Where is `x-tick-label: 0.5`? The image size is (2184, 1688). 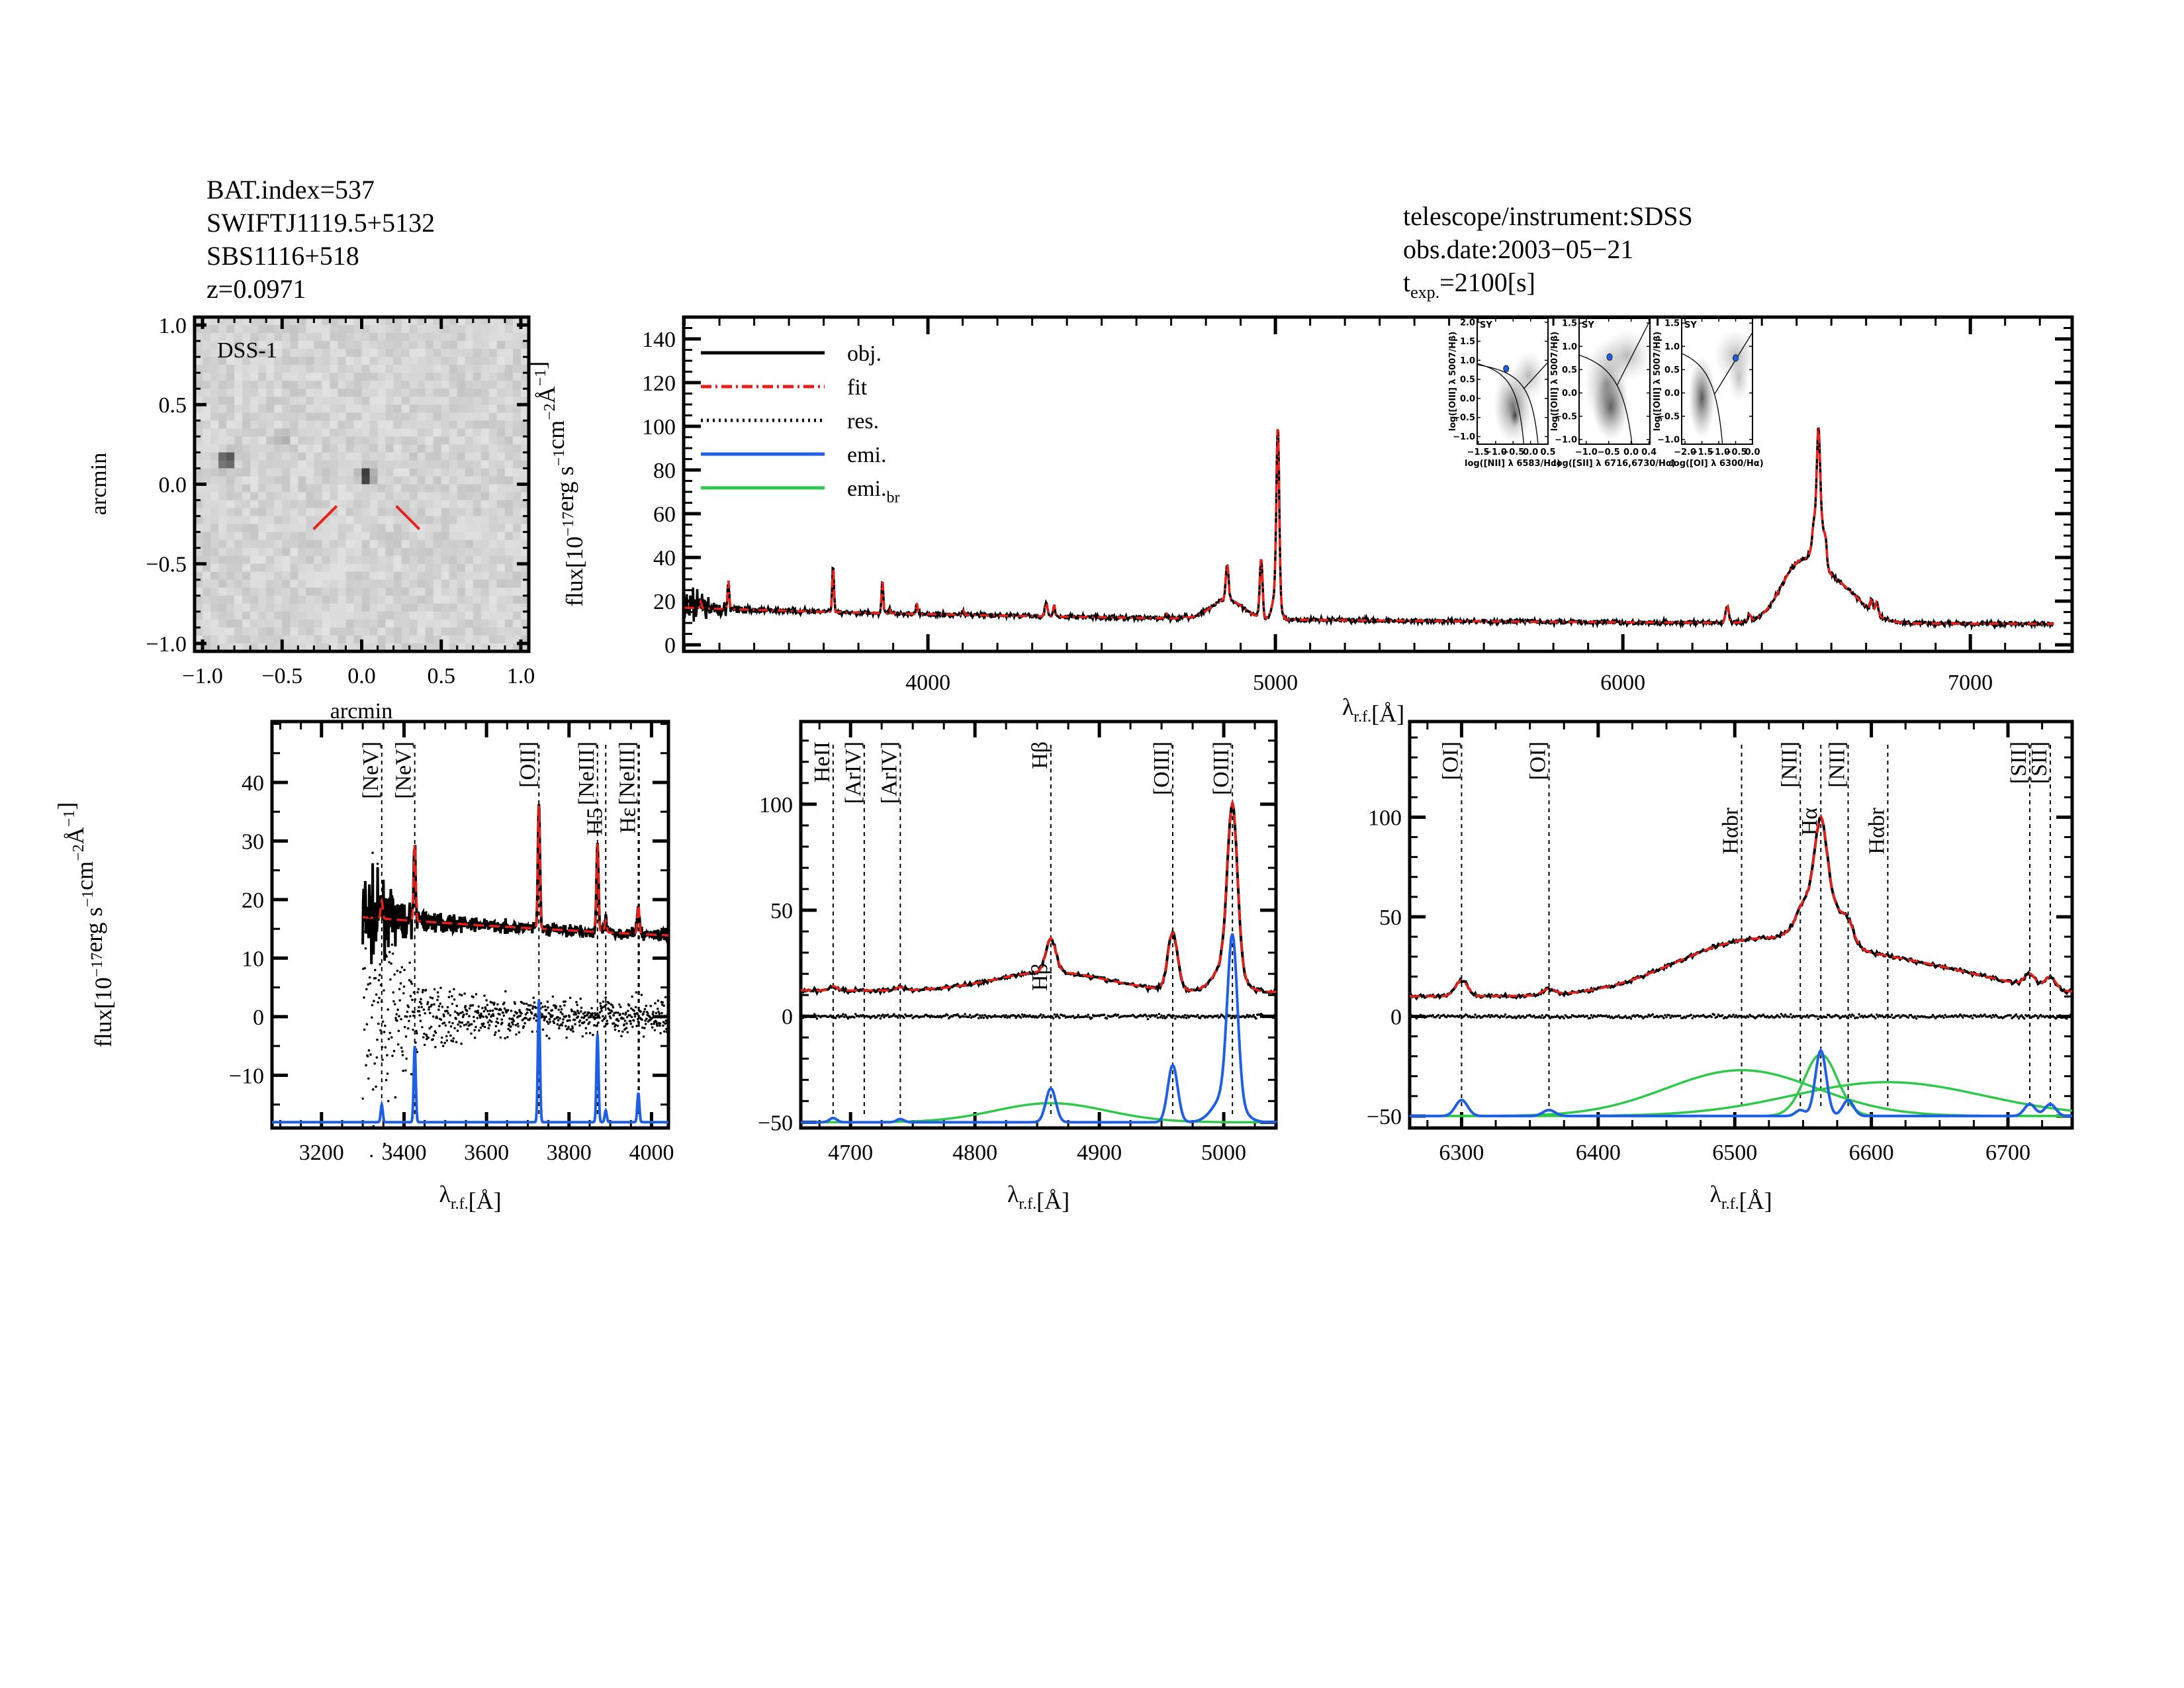
x-tick-label: 0.5 is located at coordinates (1547, 452).